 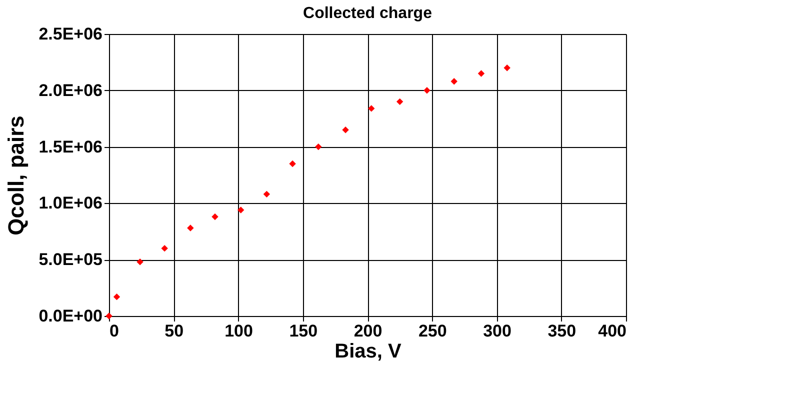 What do you see at coordinates (70, 316) in the screenshot?
I see `y-tick-label: 0.0E+00` at bounding box center [70, 316].